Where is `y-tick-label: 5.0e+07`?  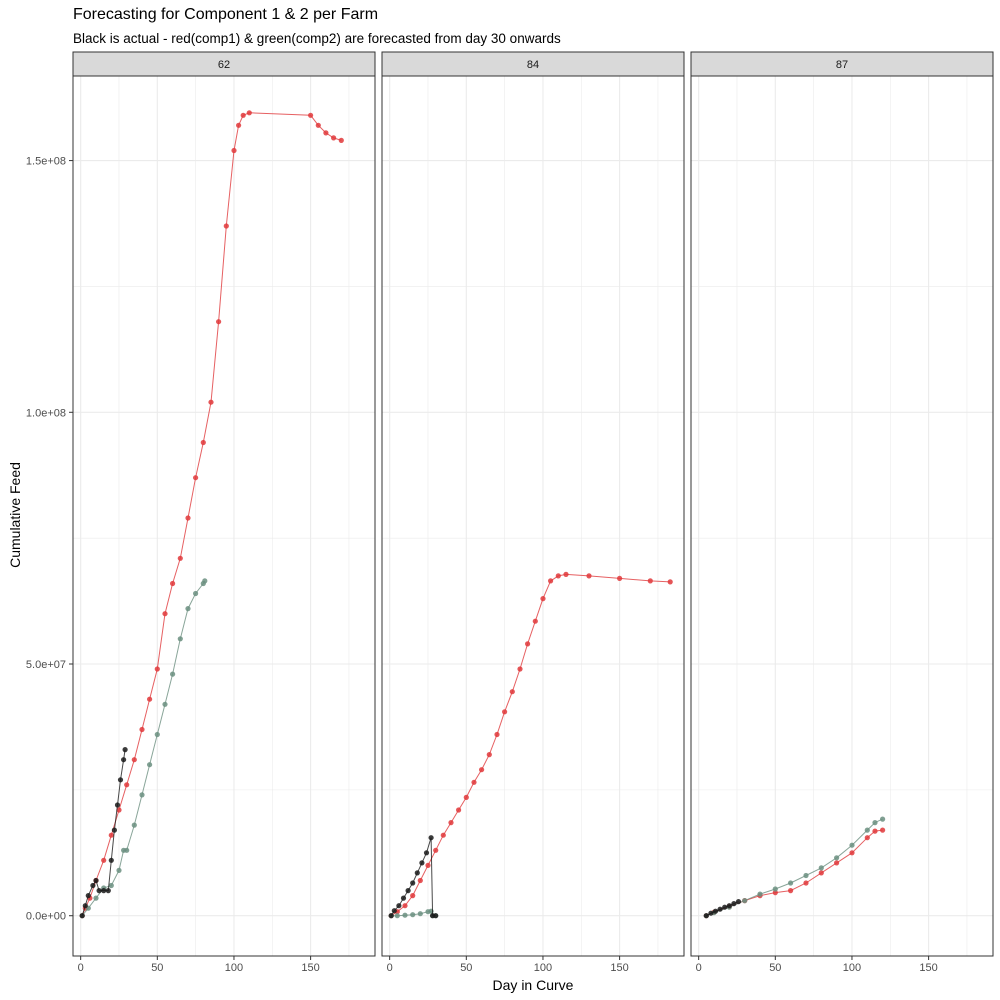 y-tick-label: 5.0e+07 is located at coordinates (46, 665).